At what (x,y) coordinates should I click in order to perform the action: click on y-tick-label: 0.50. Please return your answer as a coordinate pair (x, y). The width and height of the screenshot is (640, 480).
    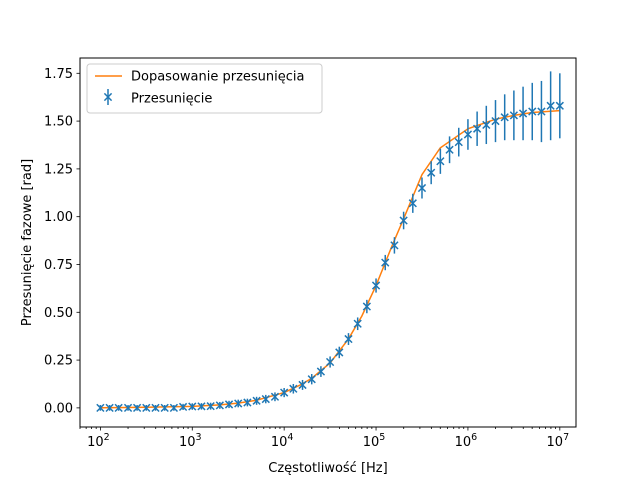
    Looking at the image, I should click on (58, 313).